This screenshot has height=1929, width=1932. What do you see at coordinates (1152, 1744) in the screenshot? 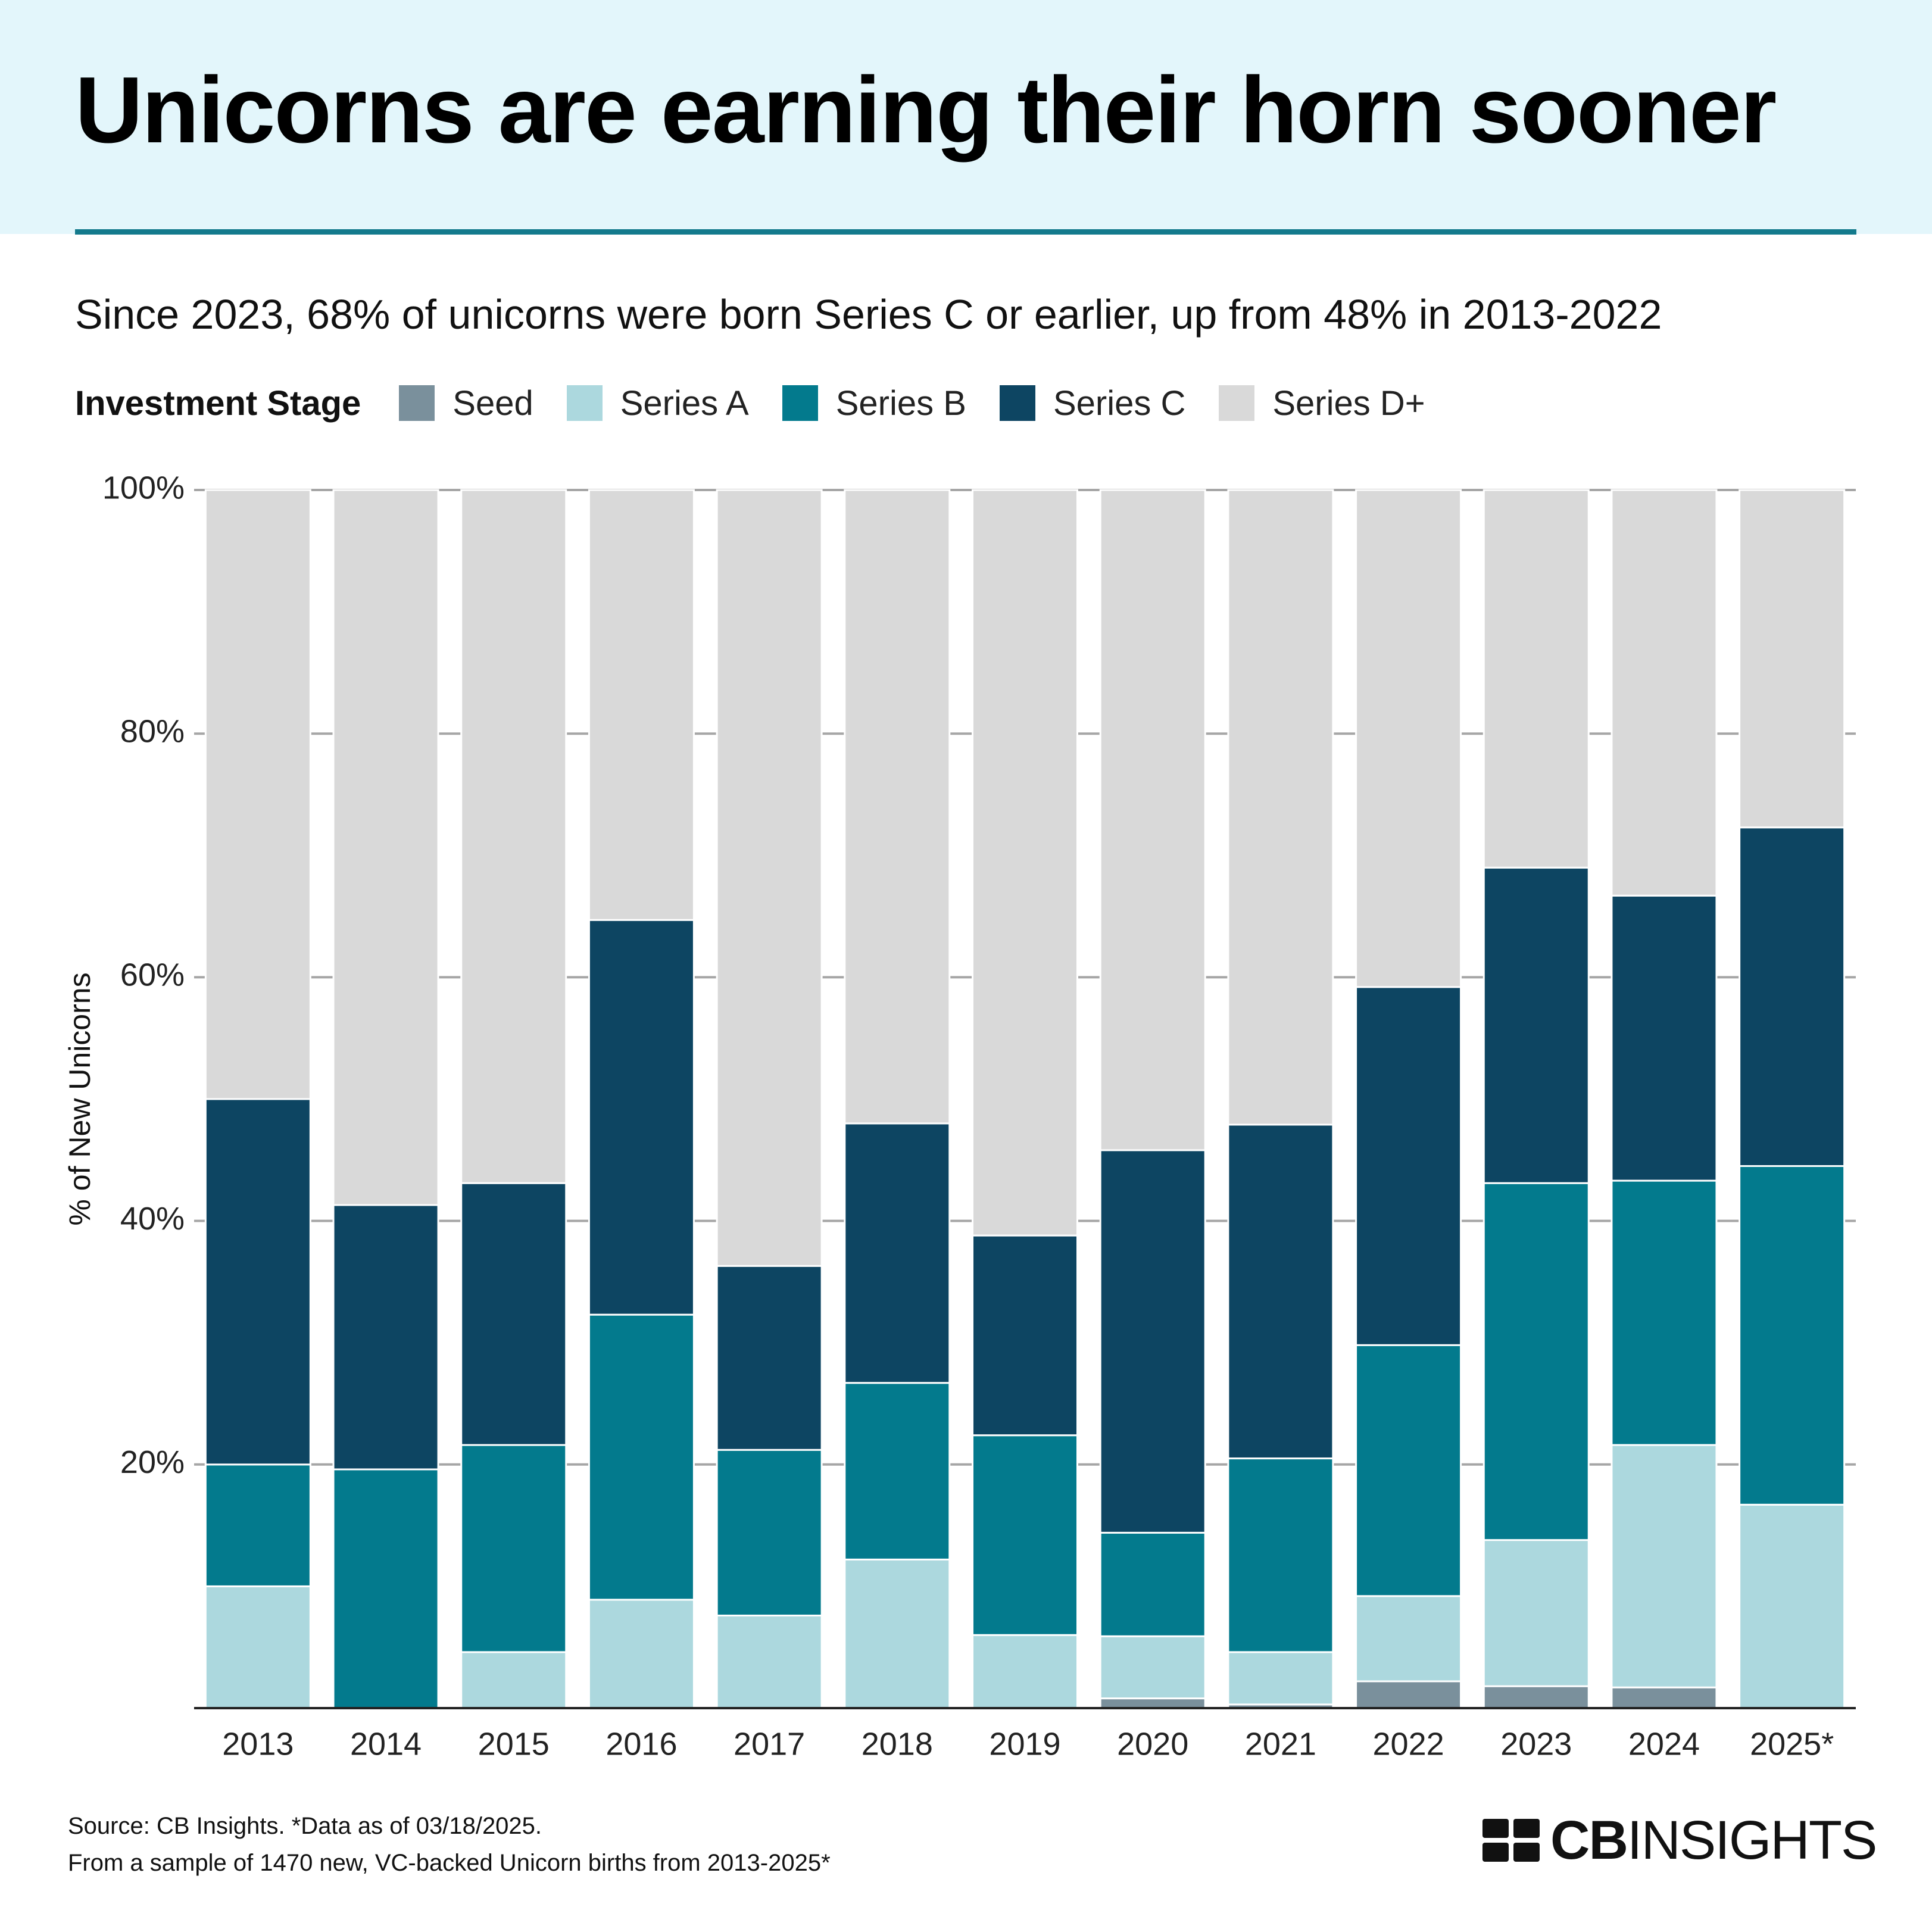
I see `x-tick-label: 2020` at bounding box center [1152, 1744].